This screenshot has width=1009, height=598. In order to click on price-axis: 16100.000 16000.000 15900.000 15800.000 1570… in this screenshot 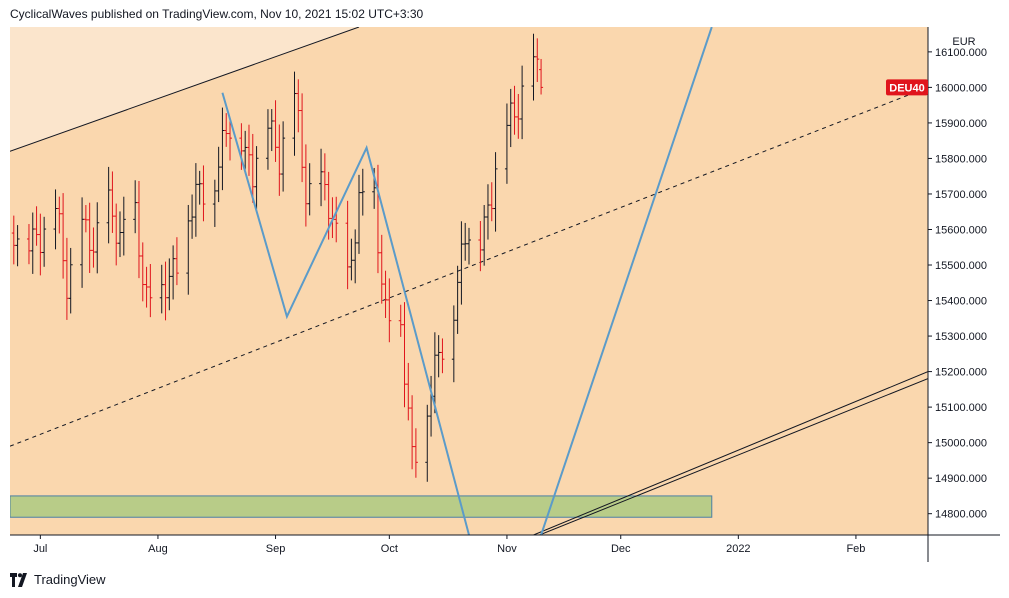, I will do `click(957, 284)`.